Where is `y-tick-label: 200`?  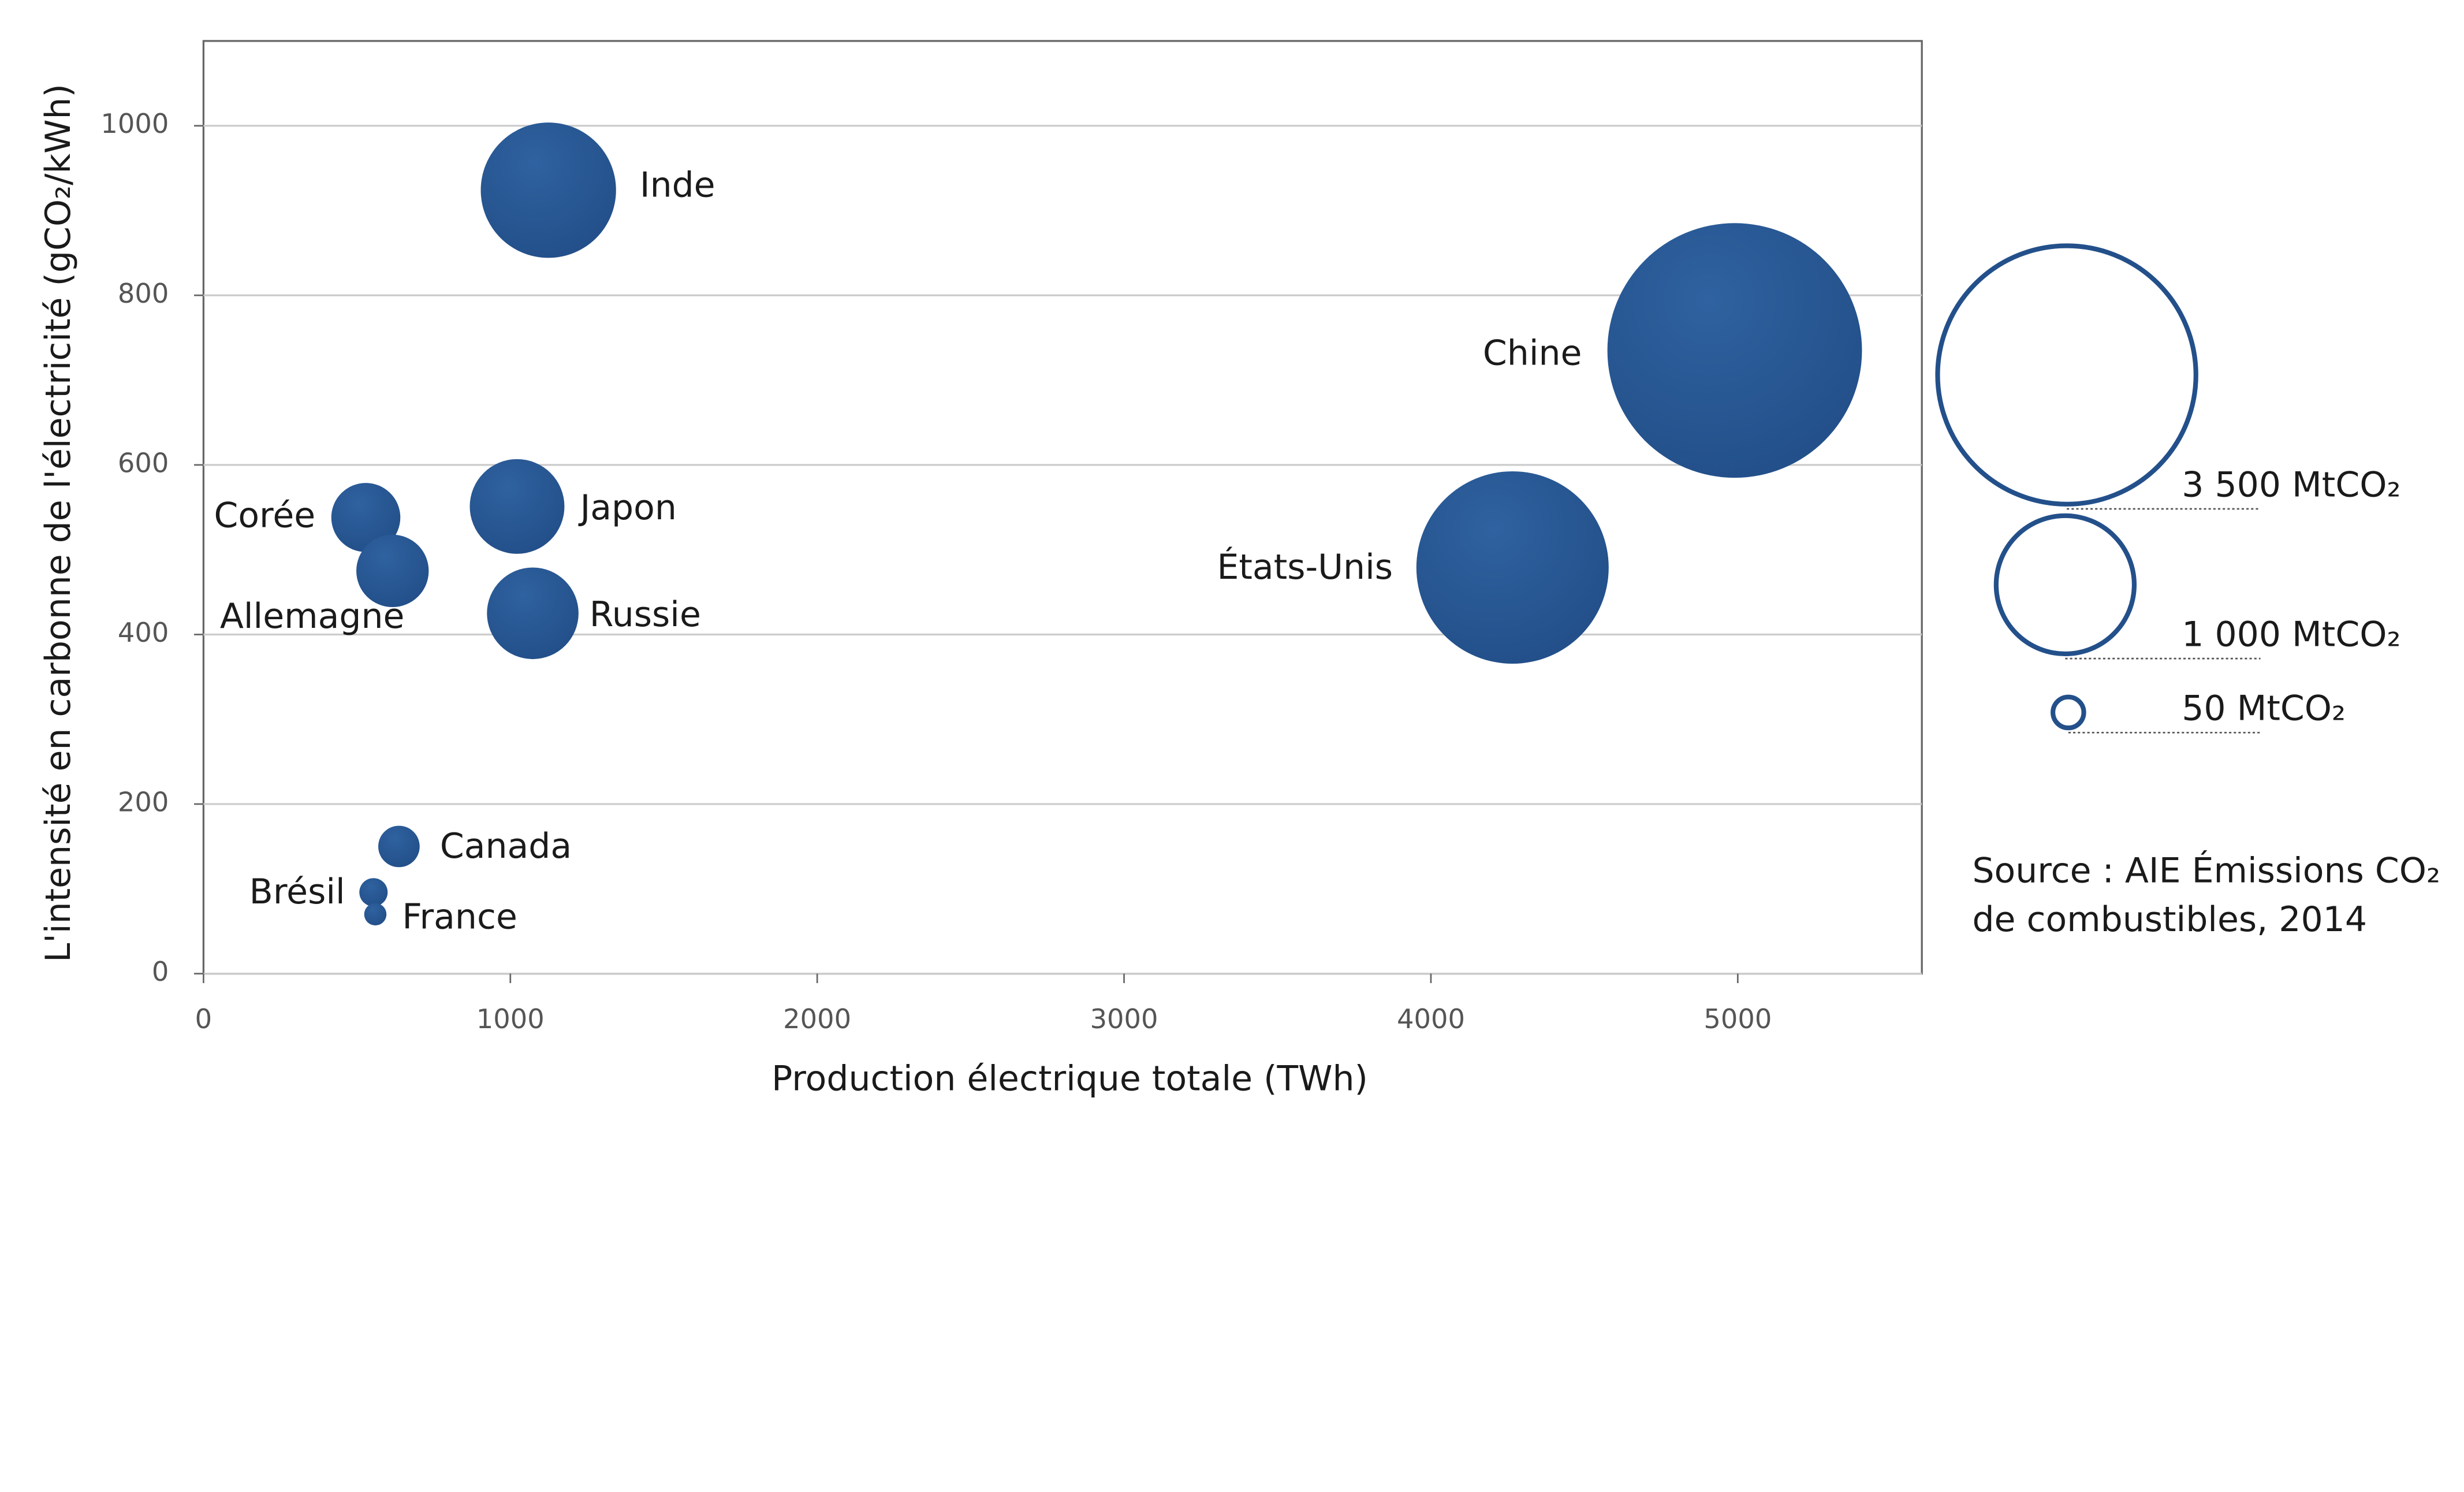 y-tick-label: 200 is located at coordinates (143, 802).